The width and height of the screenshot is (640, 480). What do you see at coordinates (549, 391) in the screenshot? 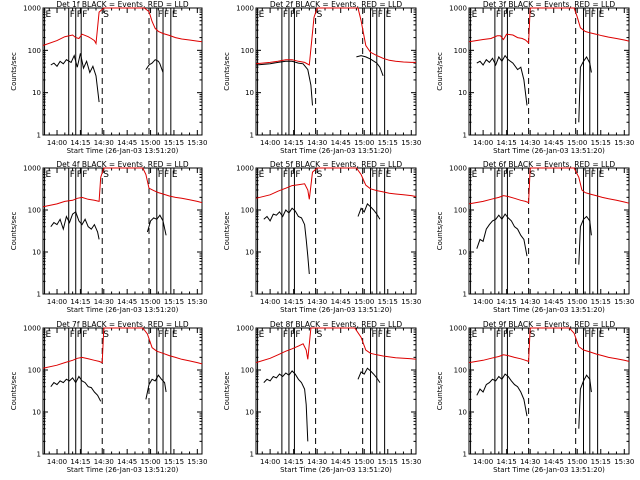
I see `panel-9-frame` at bounding box center [549, 391].